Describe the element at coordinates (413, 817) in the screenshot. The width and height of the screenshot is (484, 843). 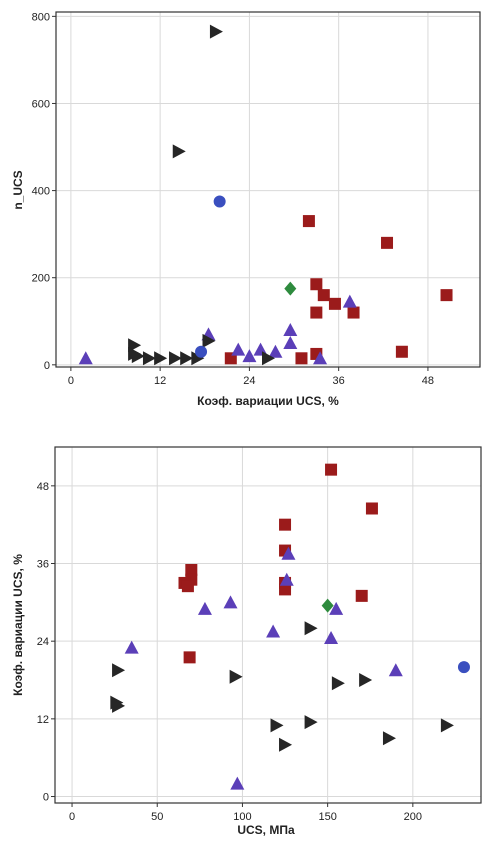
I see `chart2-x-tick-label: 200` at that location.